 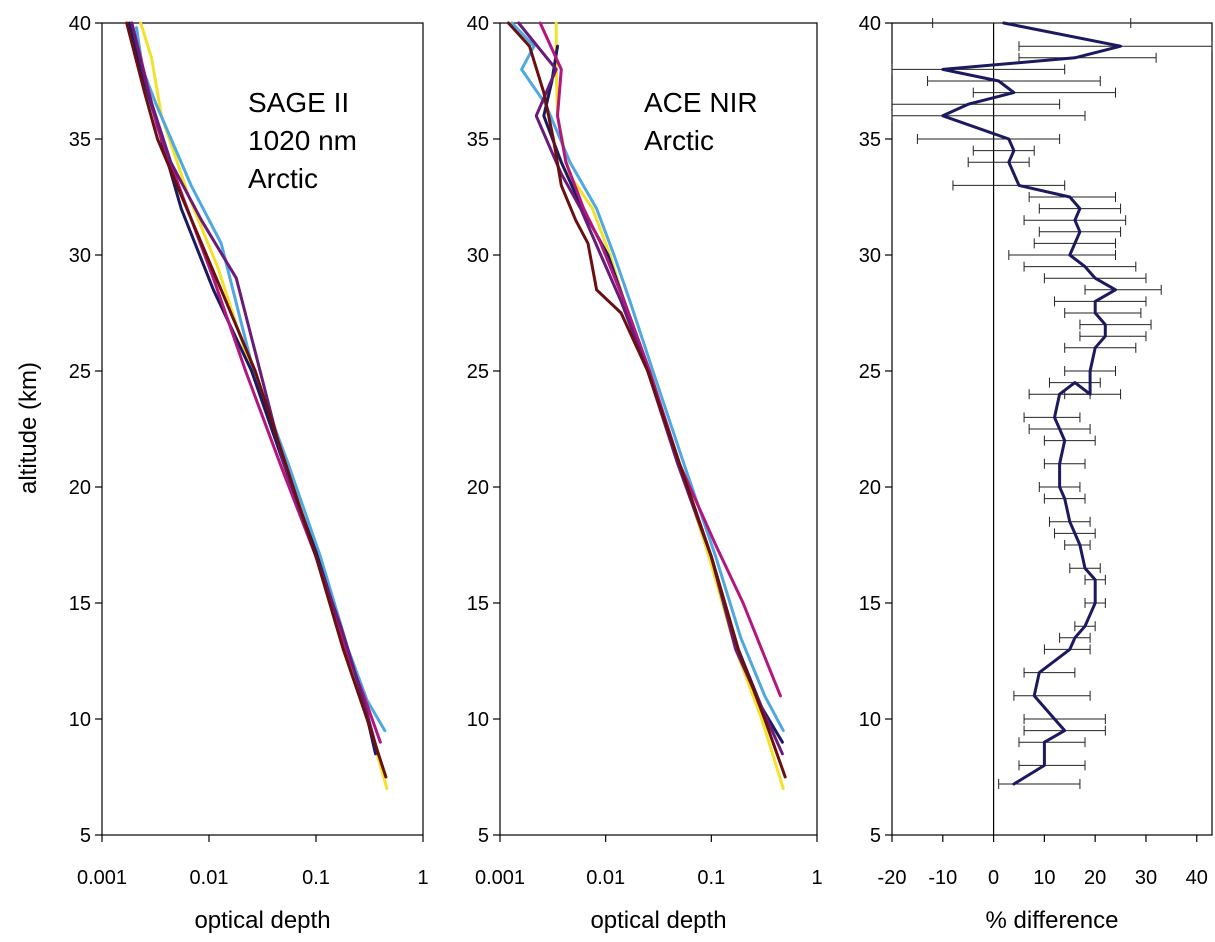 I want to click on x-axis-label: % difference, so click(x=1052, y=920).